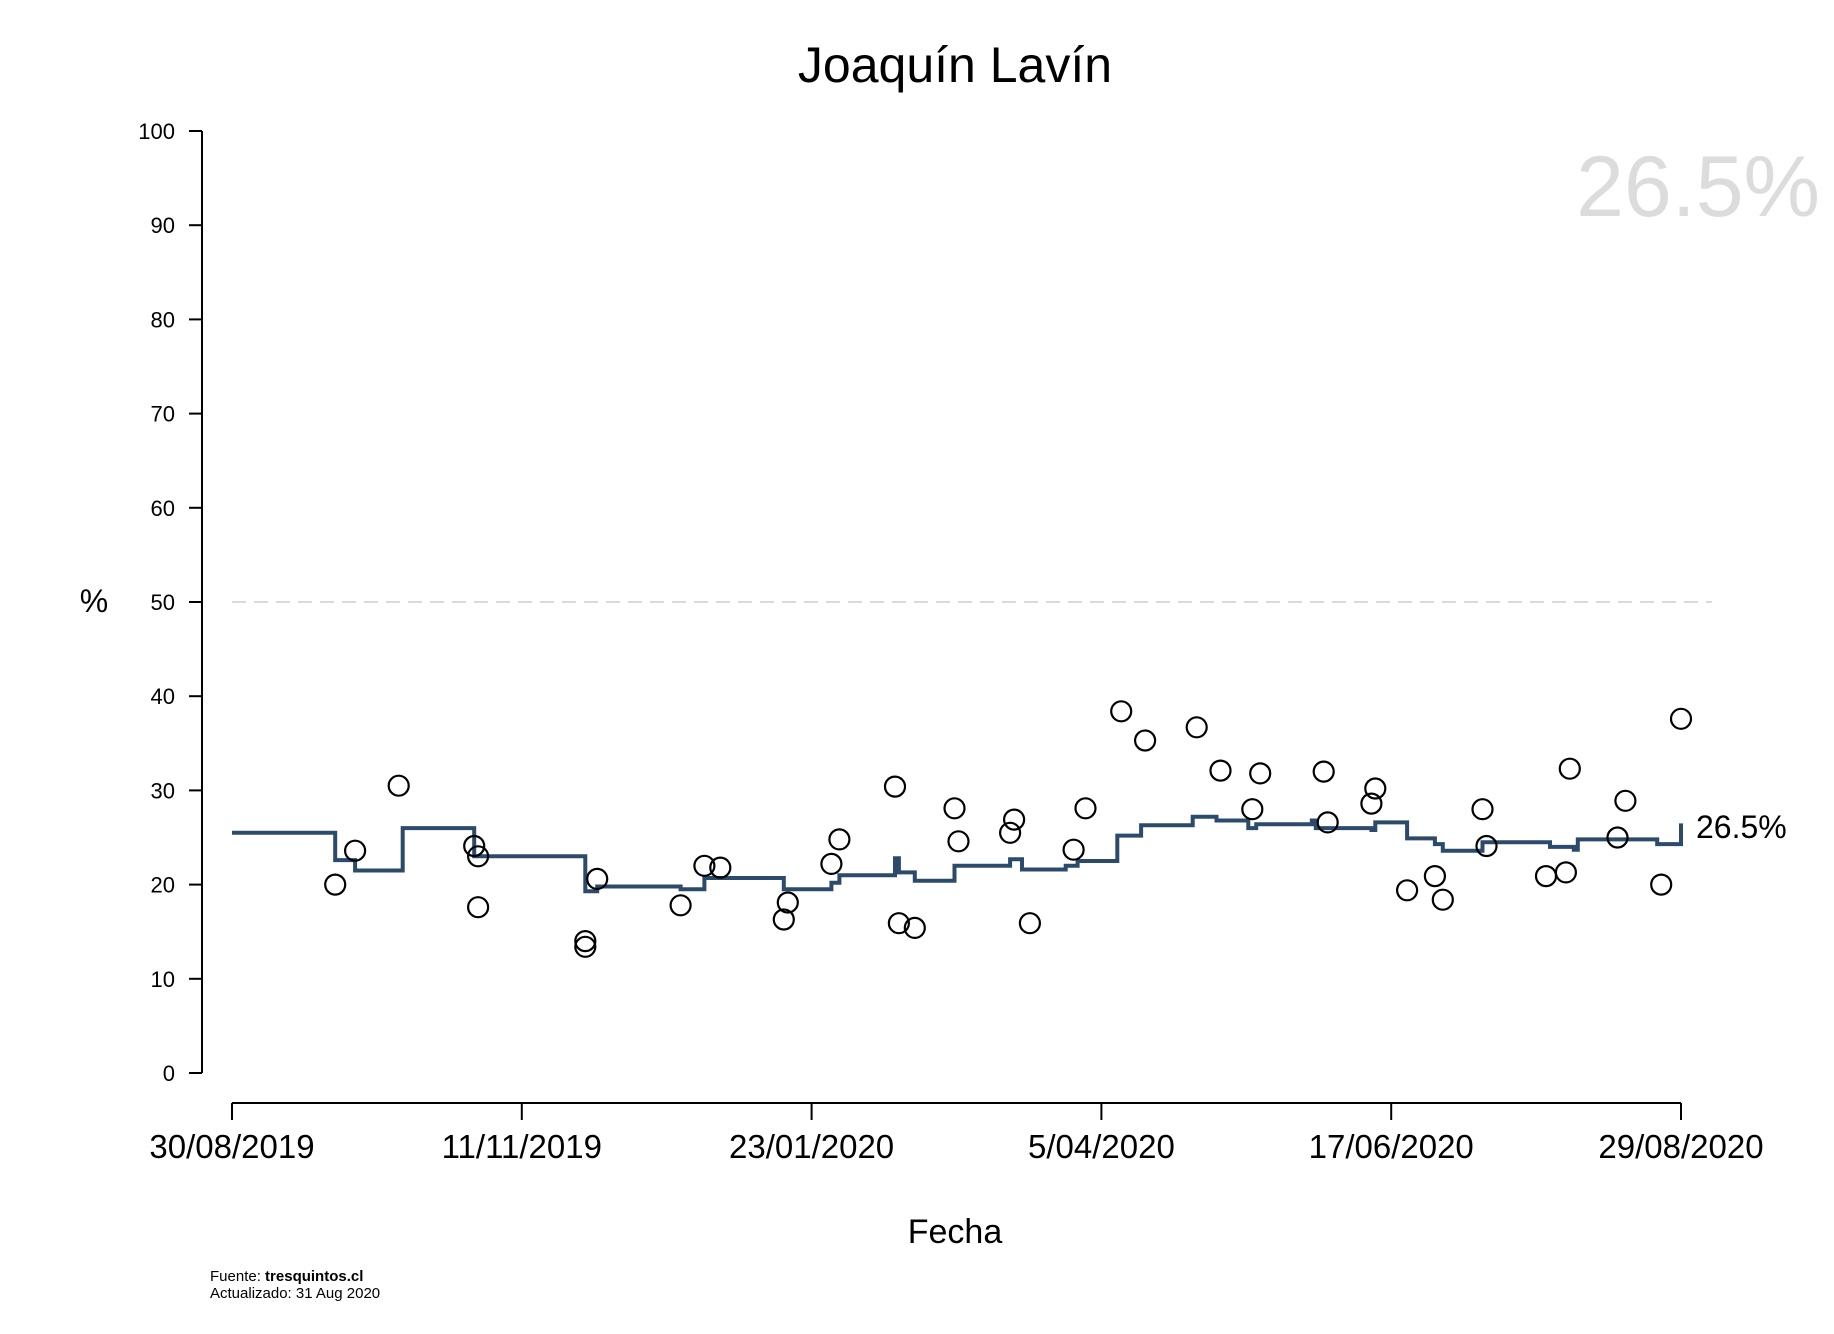  Describe the element at coordinates (163, 885) in the screenshot. I see `y-tick-label: 20` at that location.